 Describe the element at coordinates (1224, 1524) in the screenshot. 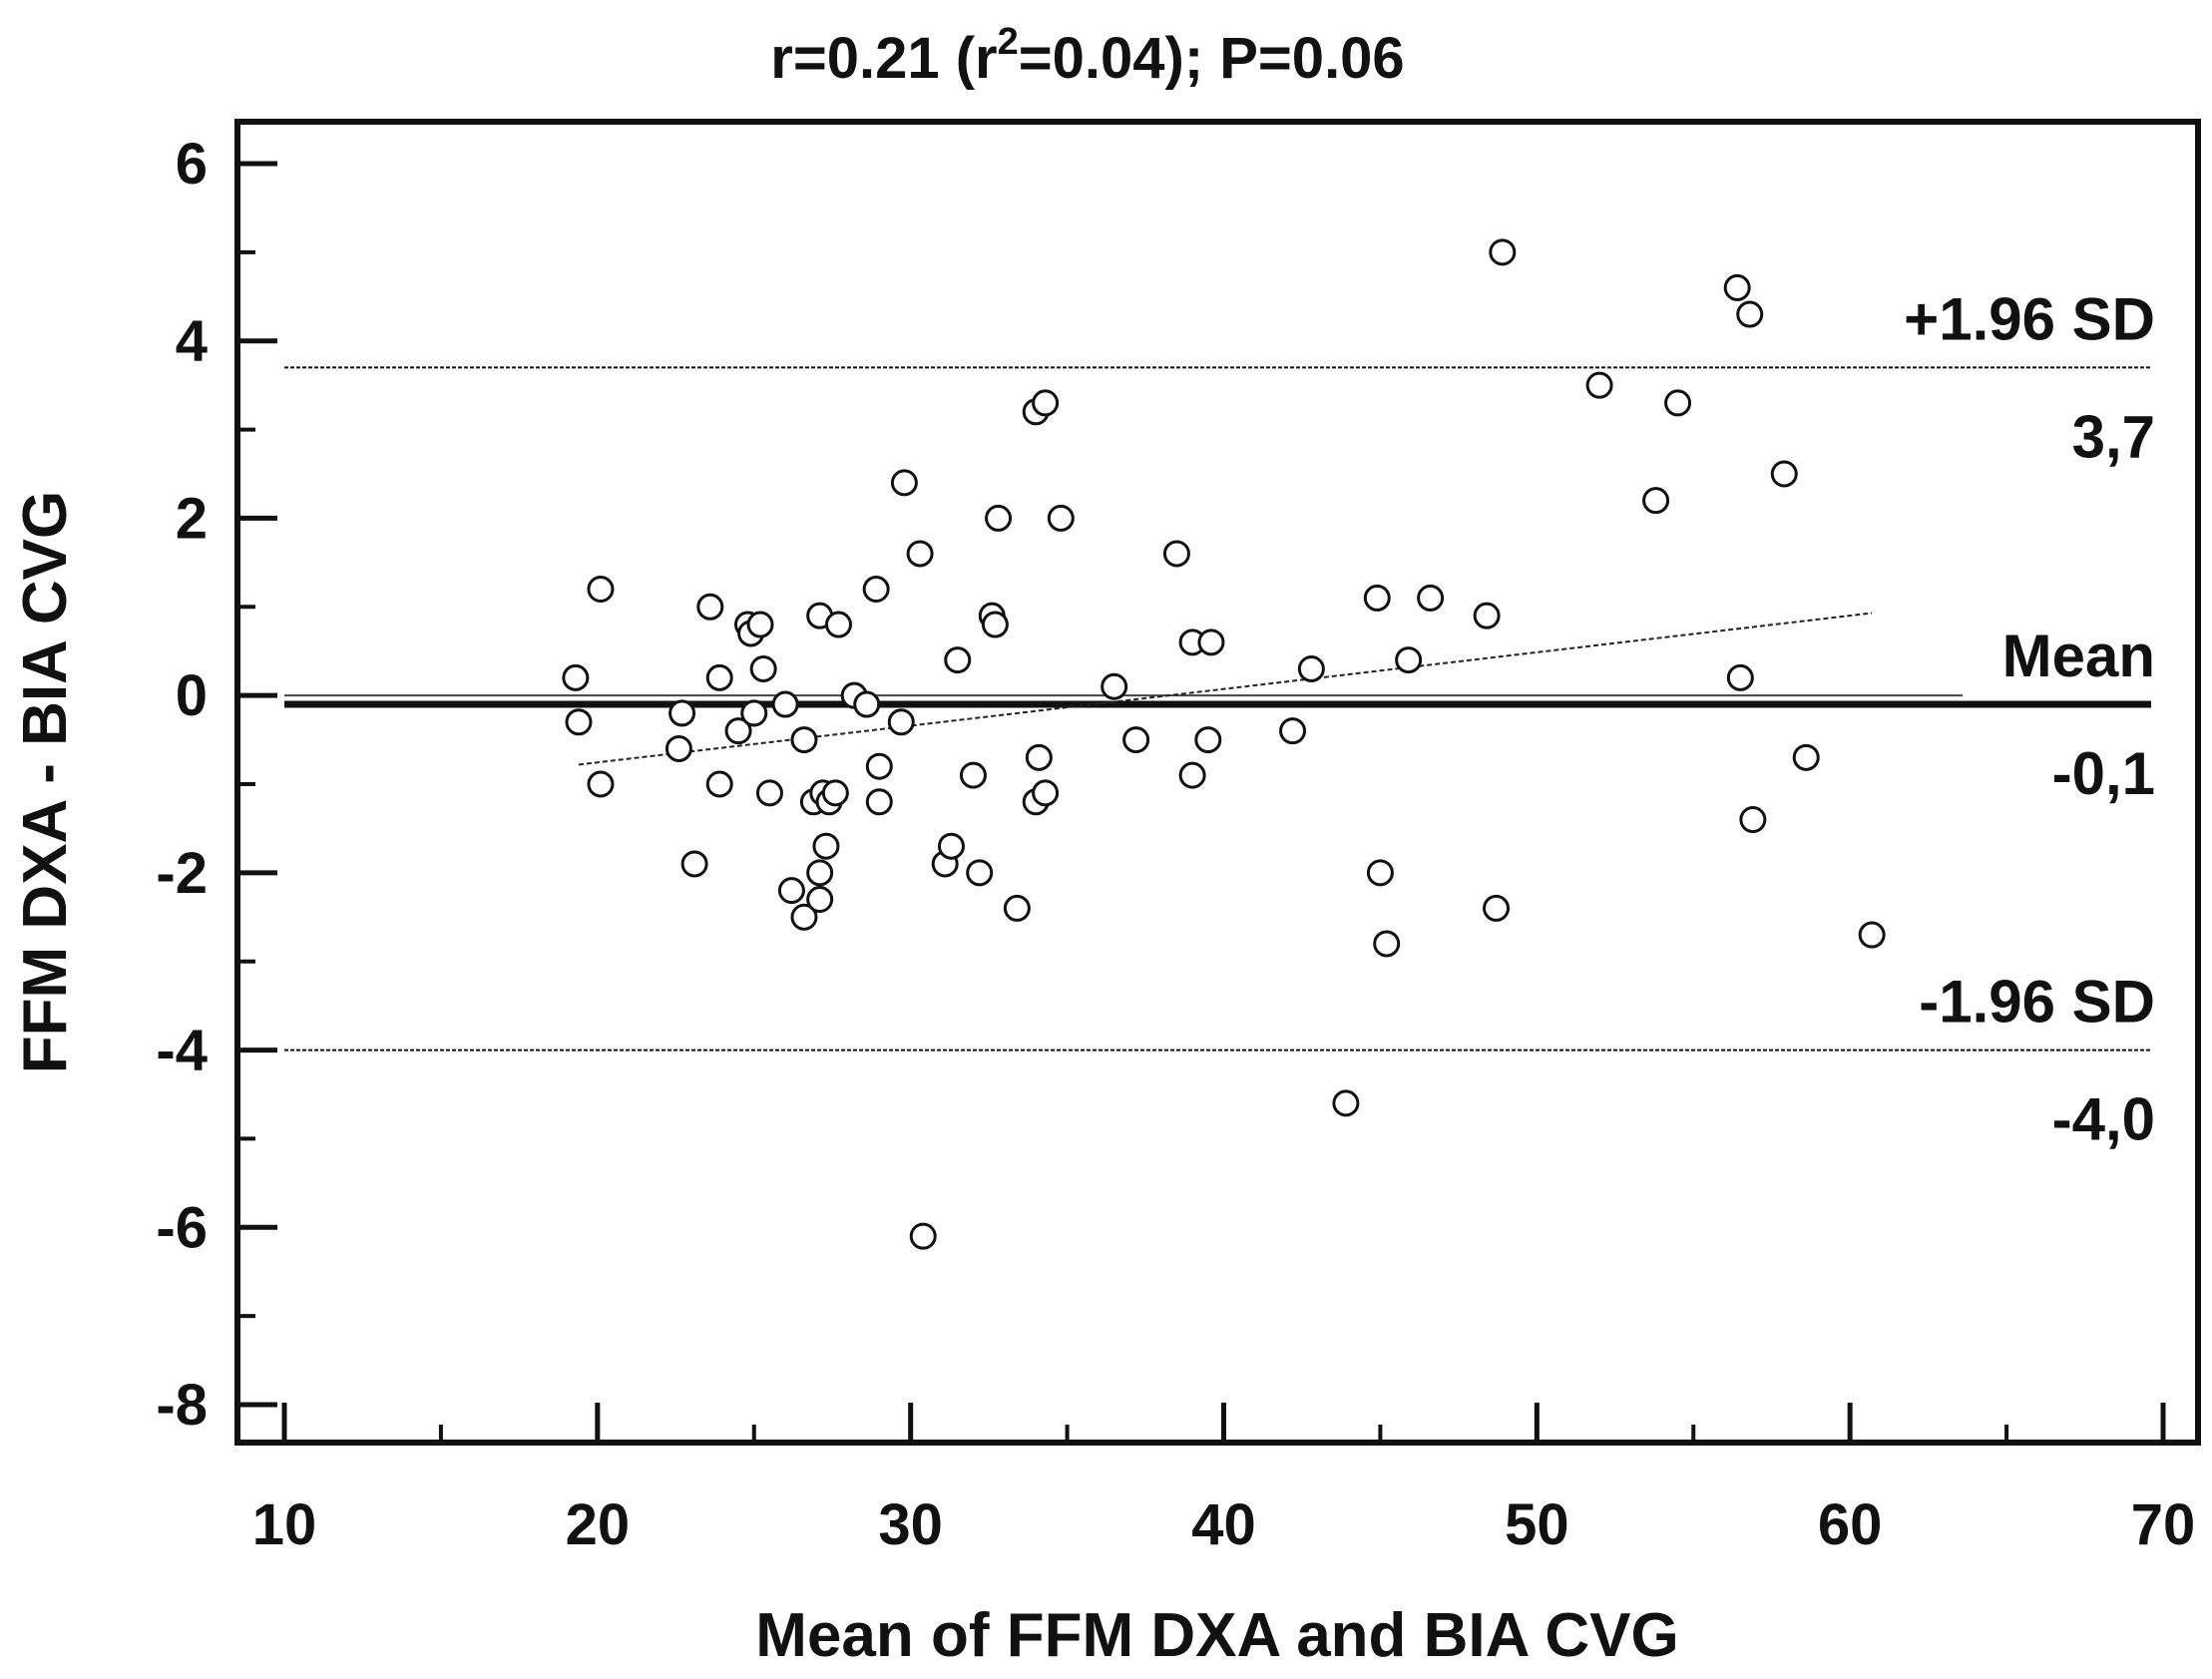

I see `x-tick-label: 40` at that location.